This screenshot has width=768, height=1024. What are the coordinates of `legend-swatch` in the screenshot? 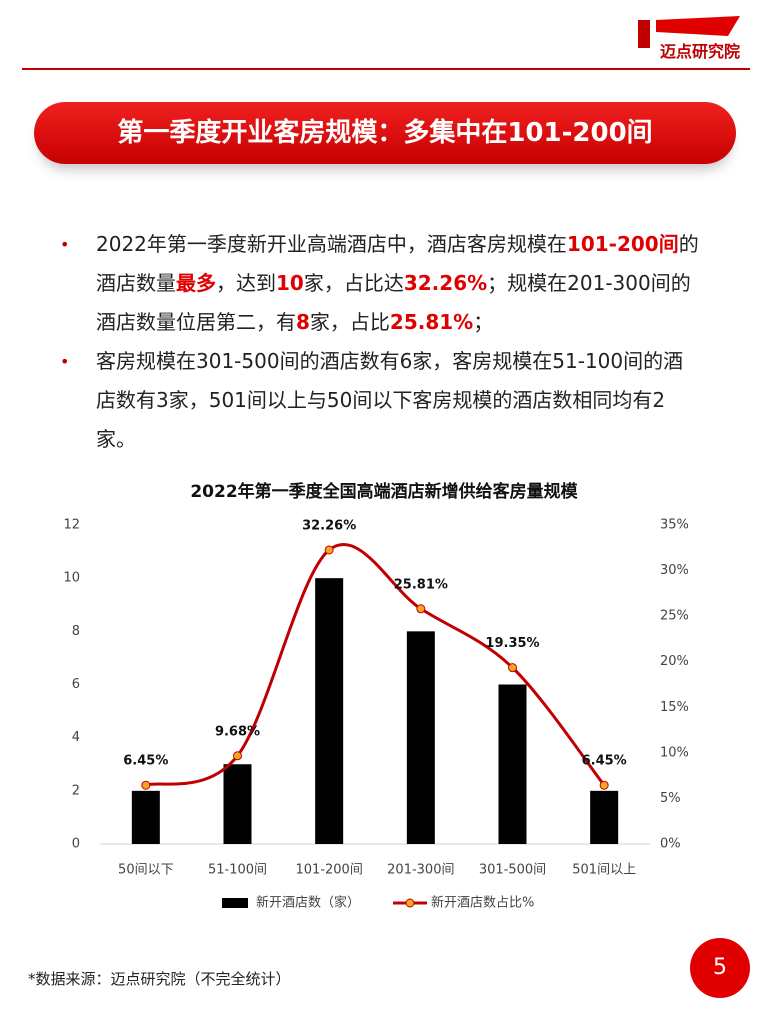 It's located at (235, 903).